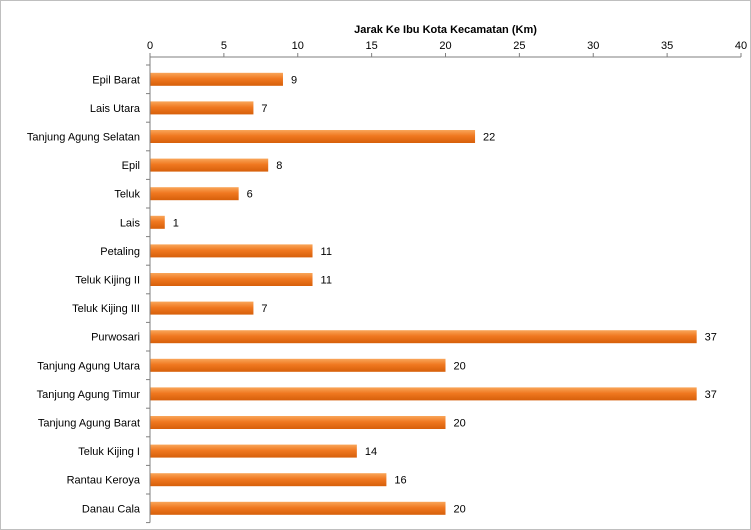 Image resolution: width=751 pixels, height=530 pixels. I want to click on x-tick-label: 30, so click(593, 46).